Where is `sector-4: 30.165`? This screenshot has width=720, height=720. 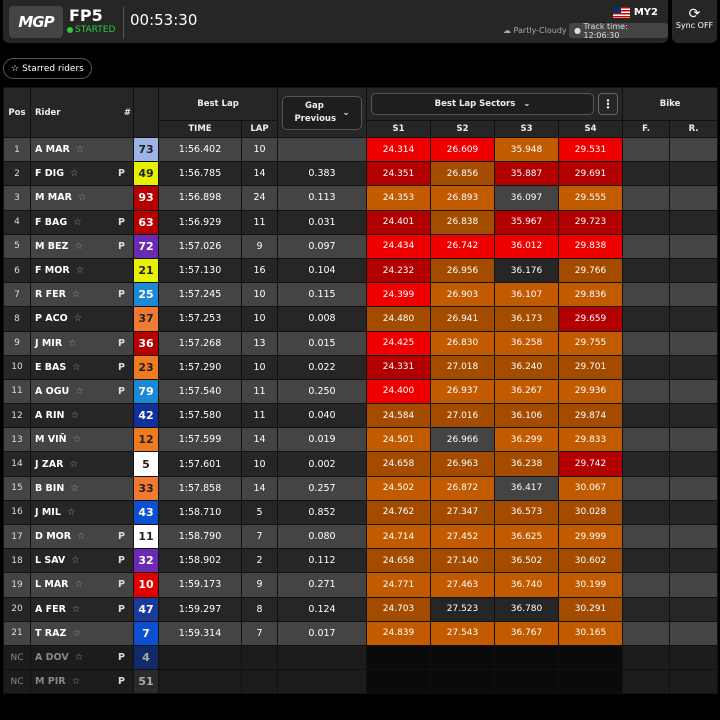 sector-4: 30.165 is located at coordinates (591, 633).